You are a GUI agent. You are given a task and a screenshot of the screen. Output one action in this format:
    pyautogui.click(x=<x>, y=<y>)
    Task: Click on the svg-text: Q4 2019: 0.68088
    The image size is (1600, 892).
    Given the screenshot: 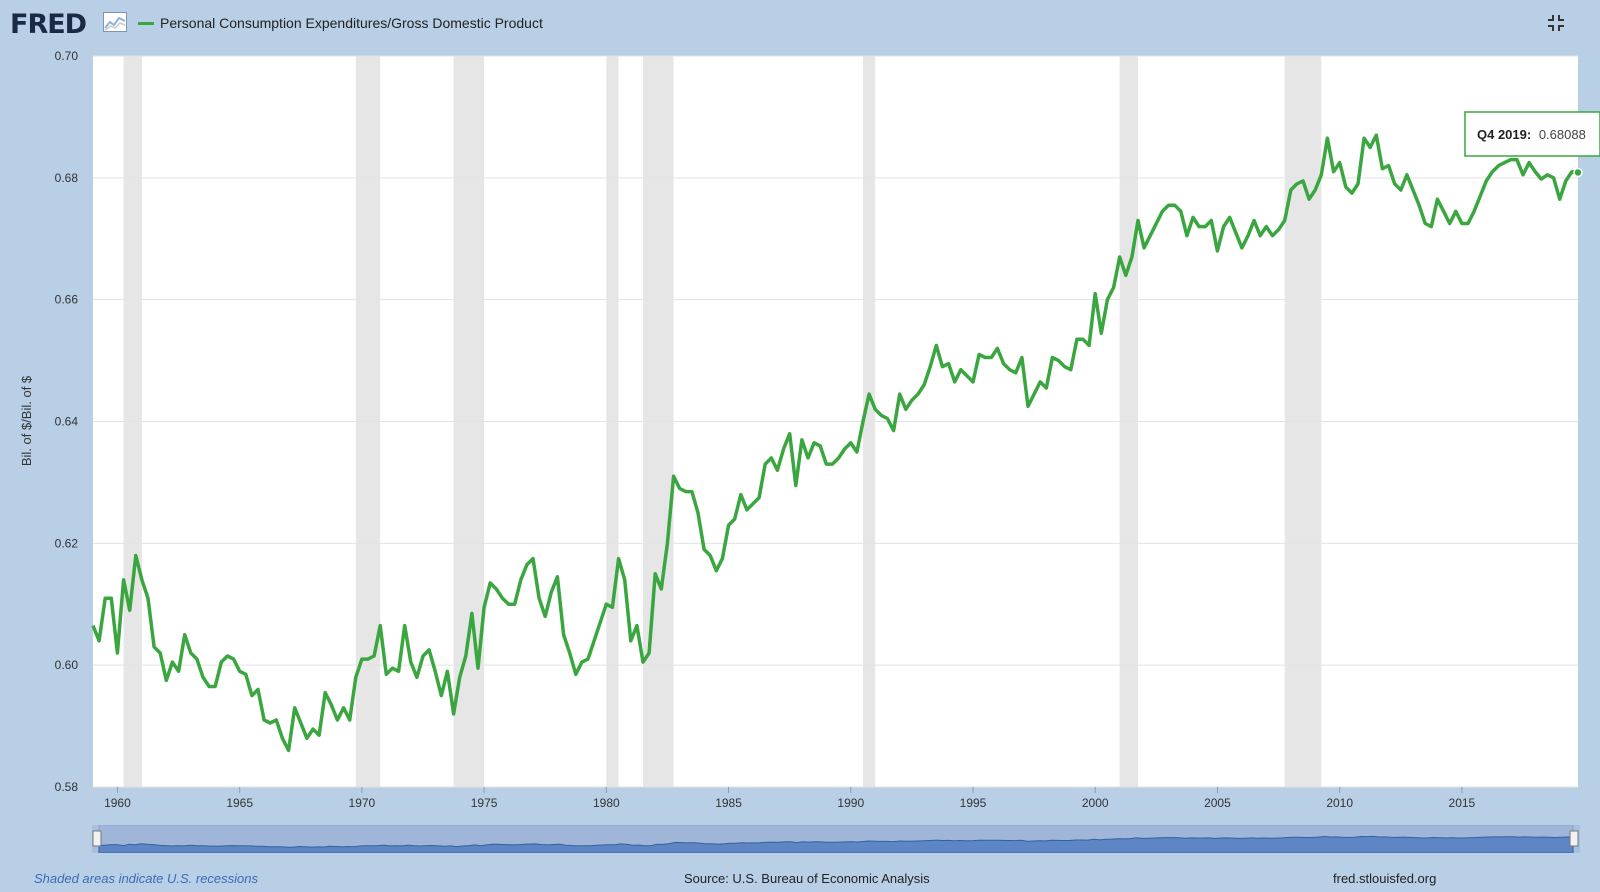 What is the action you would take?
    pyautogui.click(x=1531, y=134)
    